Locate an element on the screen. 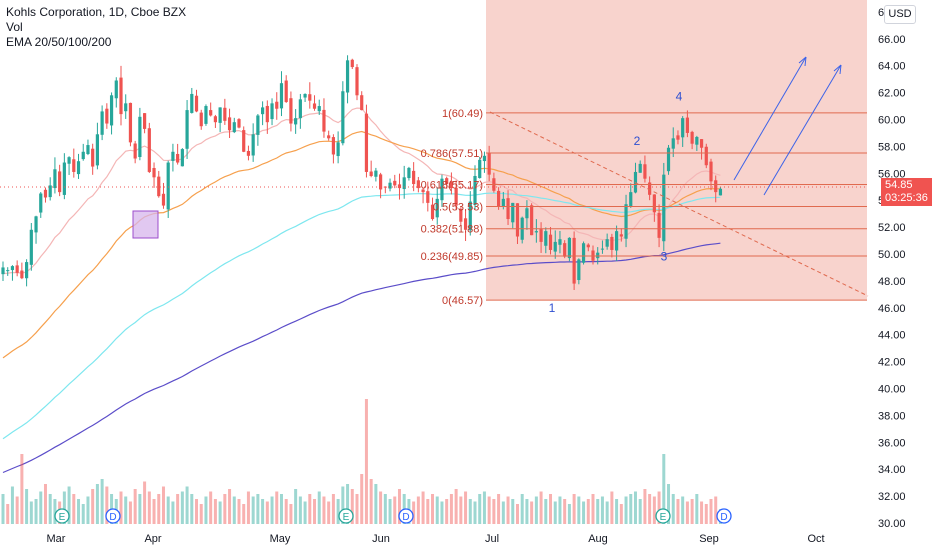  projection-arrow is located at coordinates (770, 118).